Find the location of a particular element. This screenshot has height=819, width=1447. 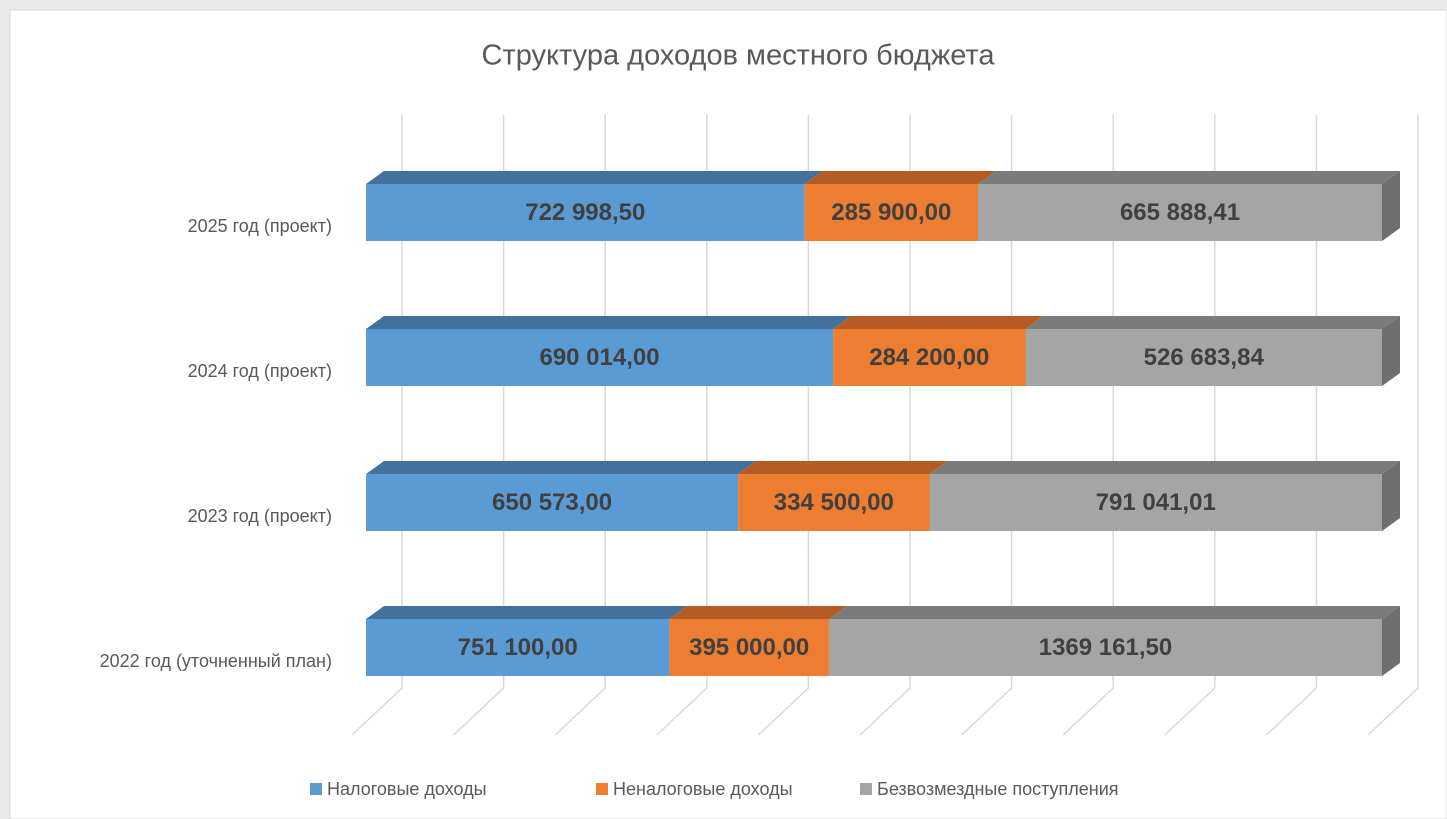

data-label: 791 041,01 is located at coordinates (1156, 502).